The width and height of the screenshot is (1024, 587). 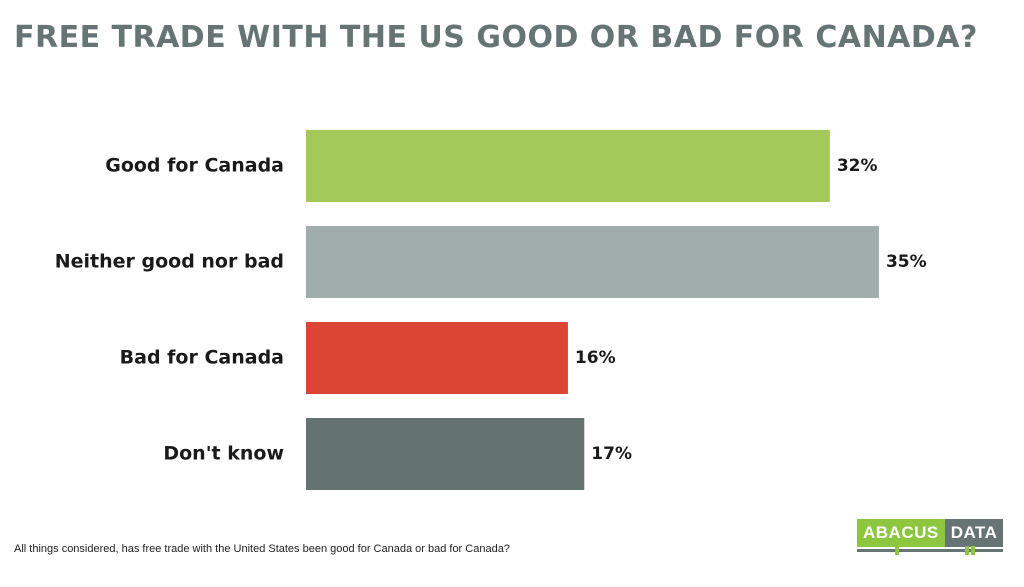 I want to click on bar-bad-for-canada, so click(x=437, y=358).